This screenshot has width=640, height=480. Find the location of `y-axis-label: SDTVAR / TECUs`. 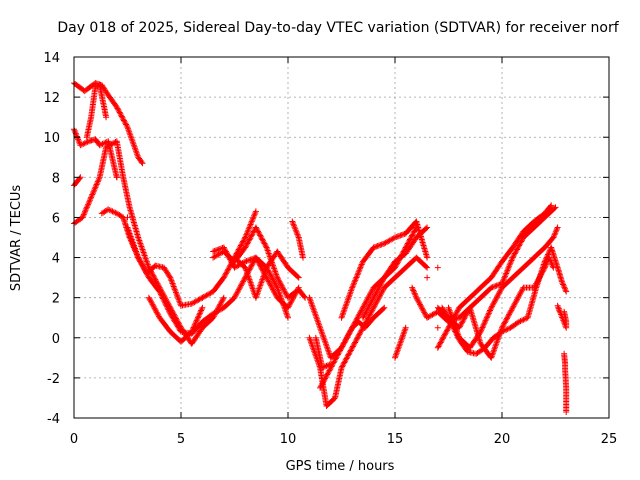

y-axis-label: SDTVAR / TECUs is located at coordinates (16, 238).